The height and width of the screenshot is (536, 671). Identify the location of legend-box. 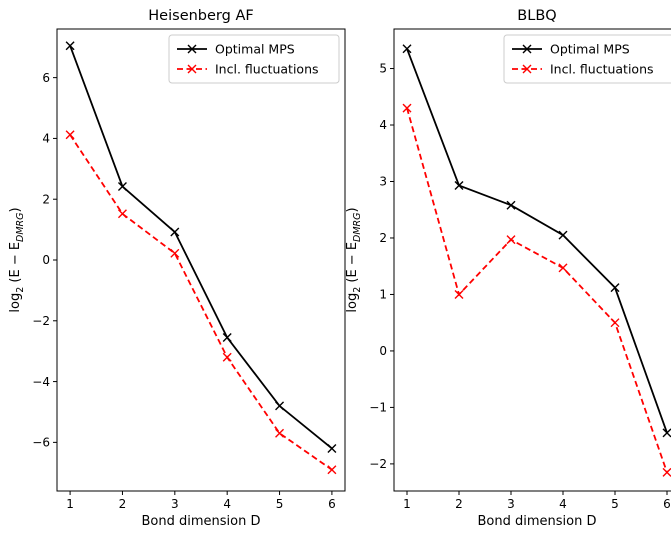
(587, 59).